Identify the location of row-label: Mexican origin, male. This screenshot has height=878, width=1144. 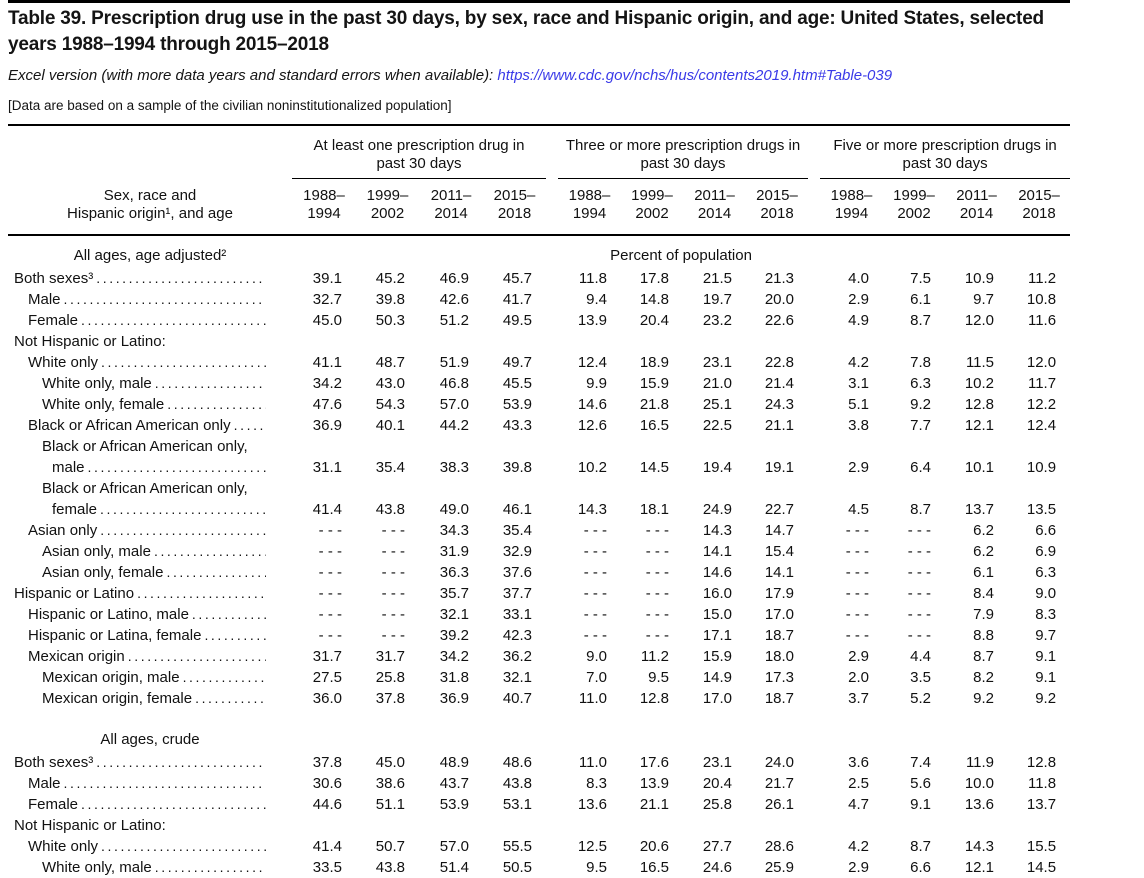
(150, 677).